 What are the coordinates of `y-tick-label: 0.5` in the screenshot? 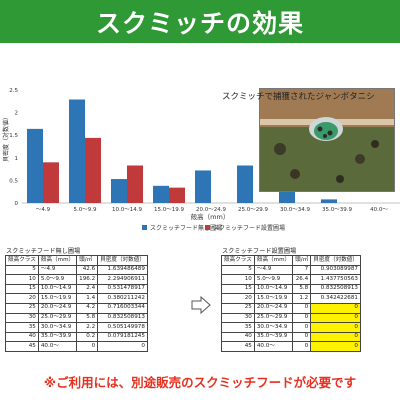 It's located at (13, 181).